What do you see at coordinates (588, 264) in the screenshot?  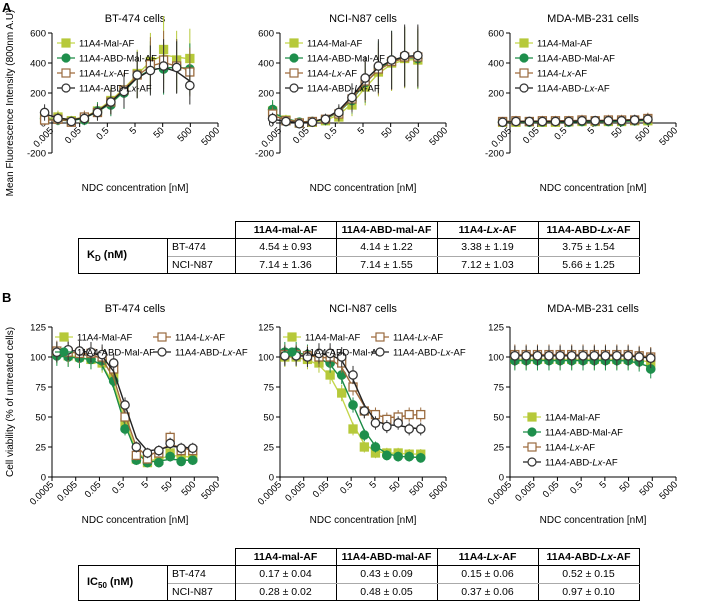 I see `kd-cell: 5.66 ± 1.25` at bounding box center [588, 264].